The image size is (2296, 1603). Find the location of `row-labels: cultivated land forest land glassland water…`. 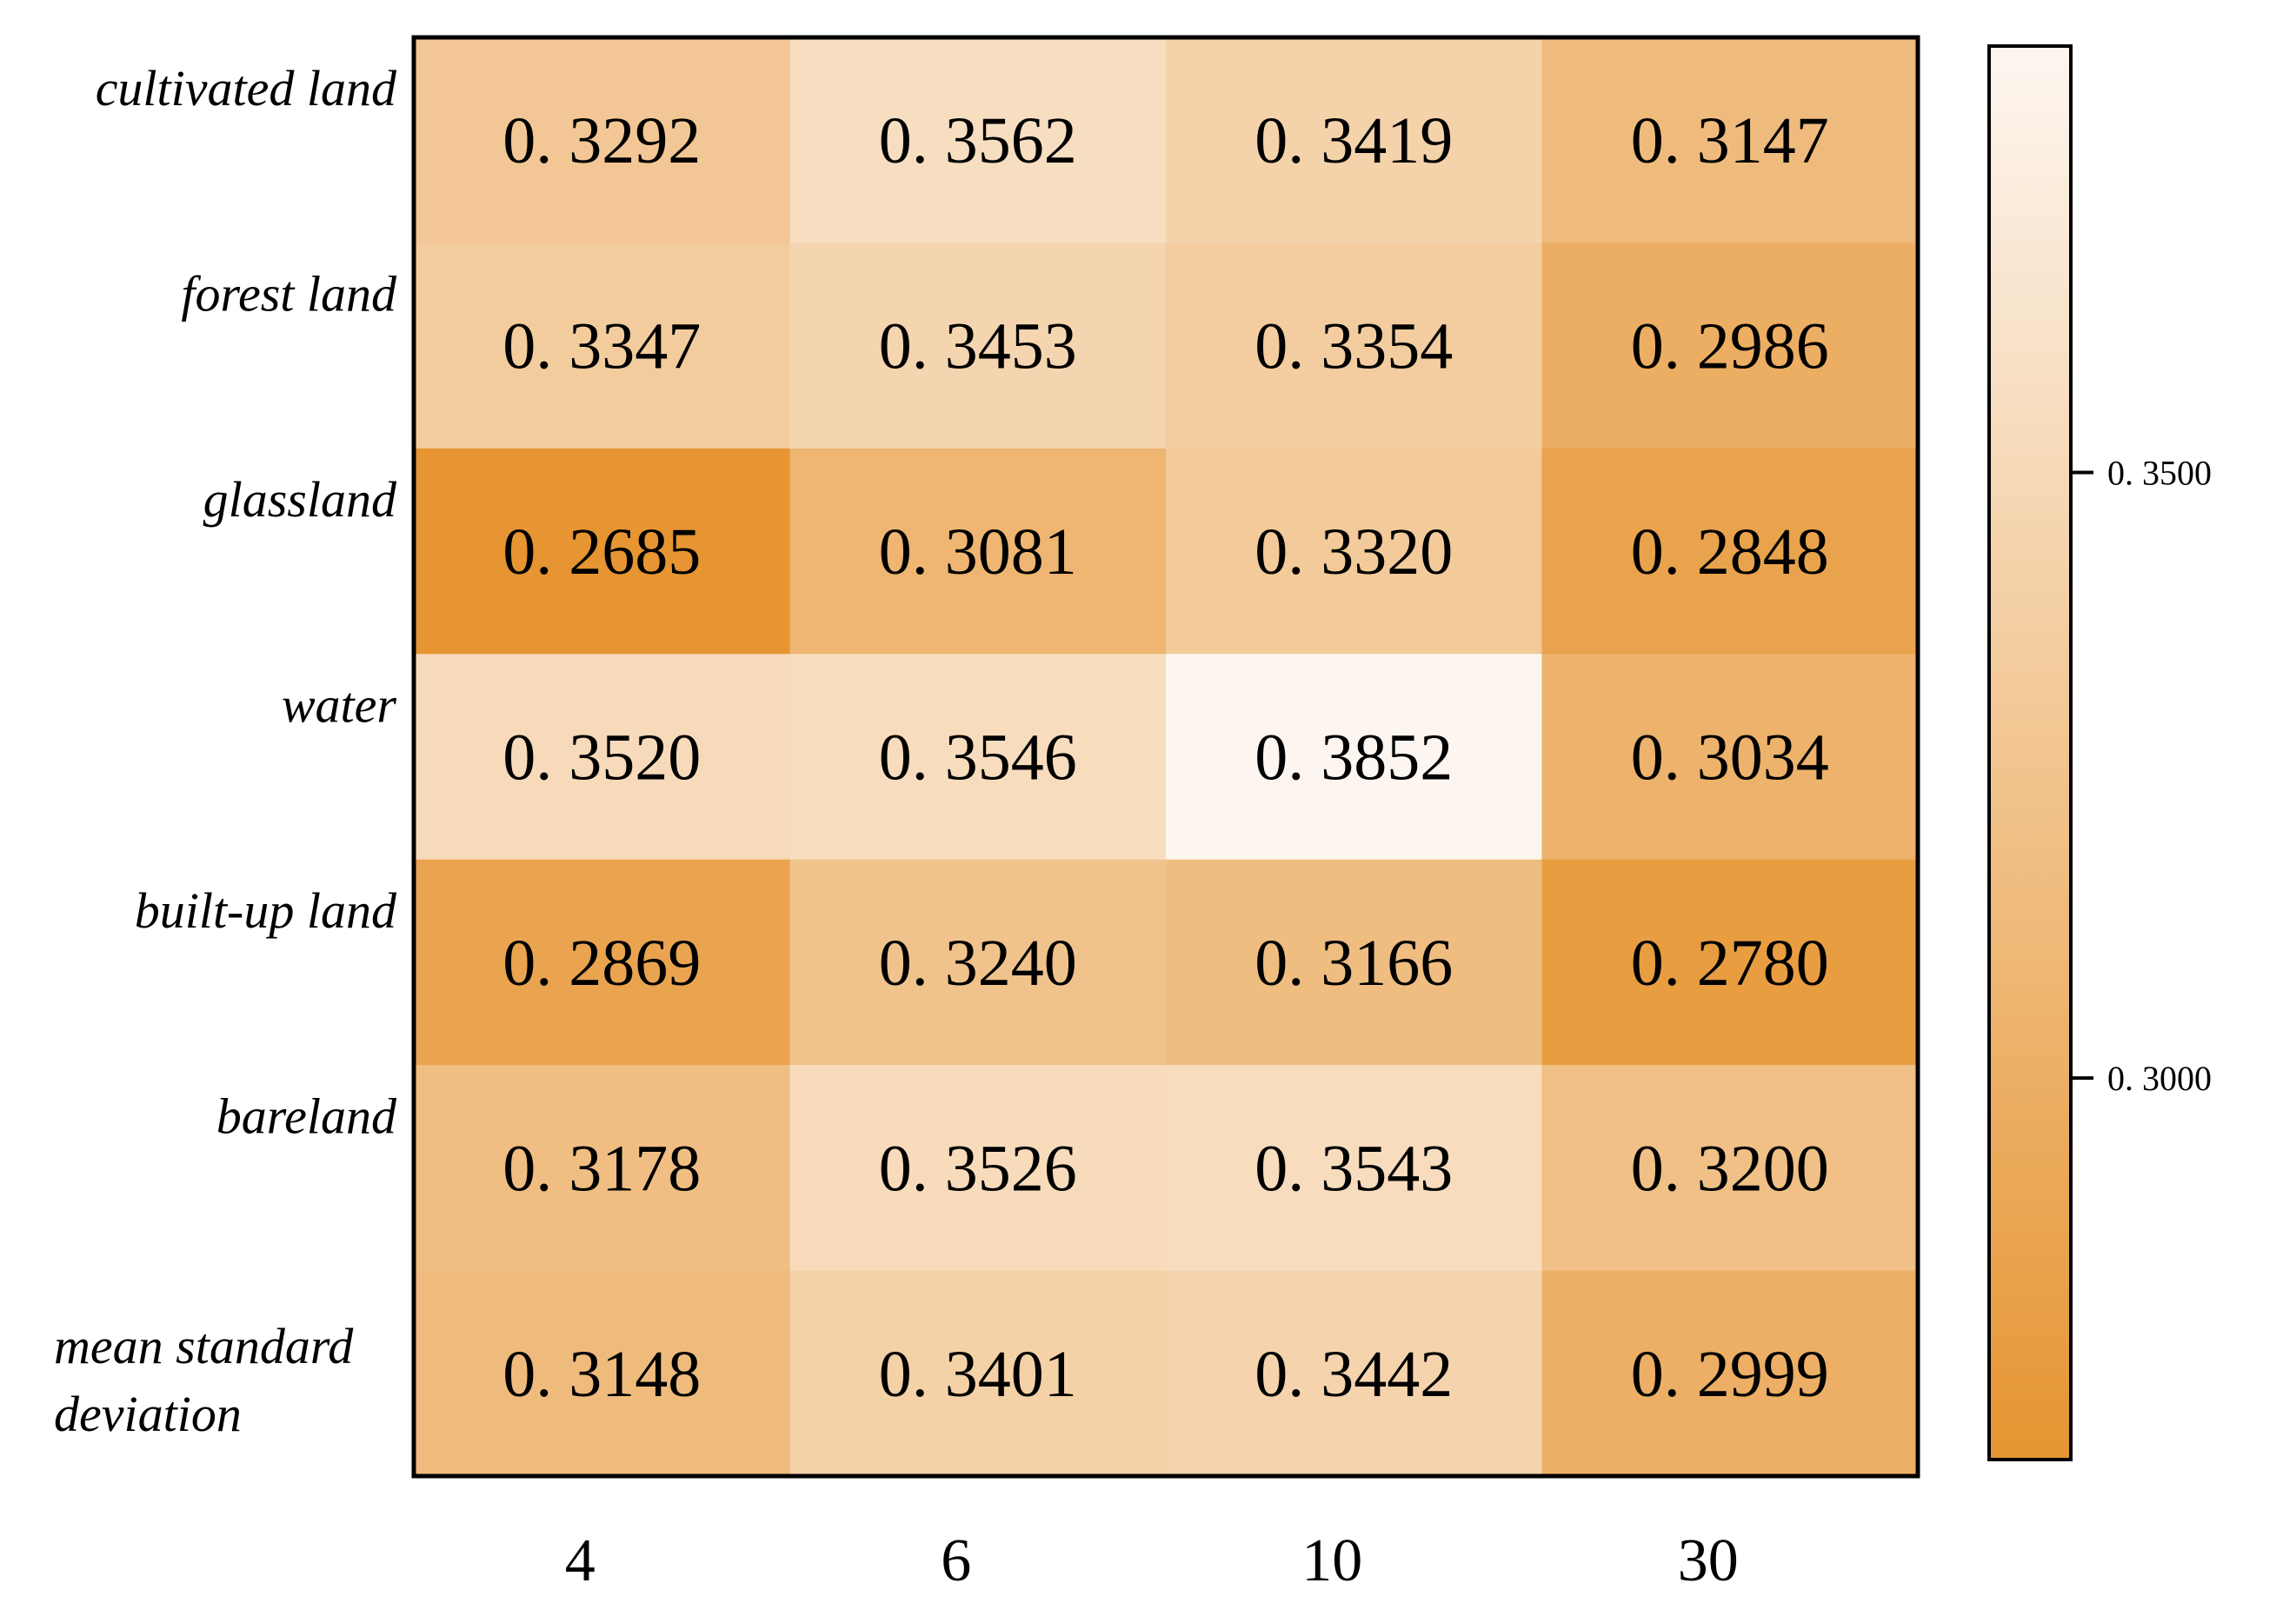

row-labels: cultivated land forest land glassland water… is located at coordinates (225, 751).